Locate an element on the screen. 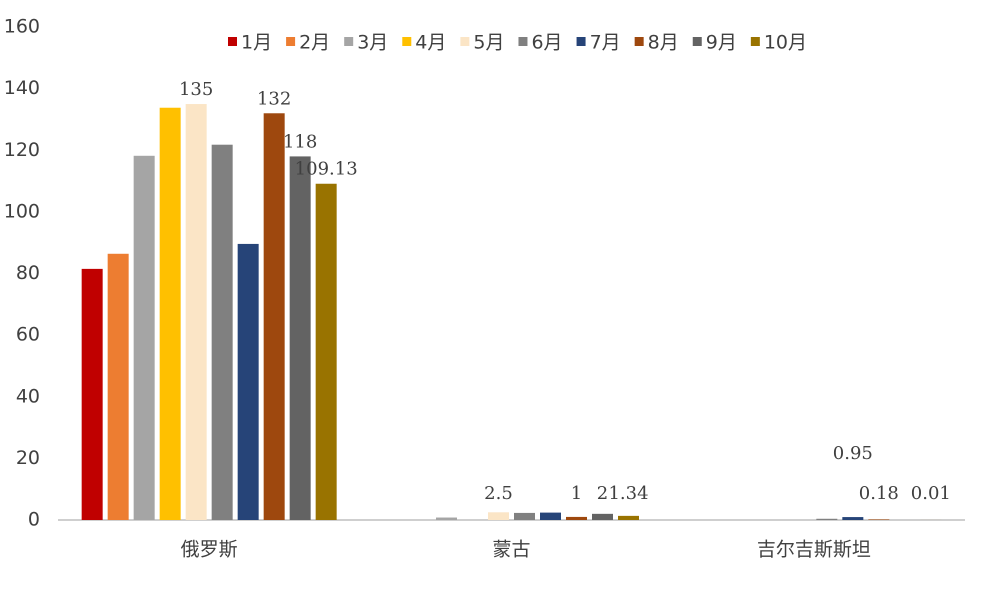 This screenshot has width=990, height=594. legend-label: 2月 is located at coordinates (314, 43).